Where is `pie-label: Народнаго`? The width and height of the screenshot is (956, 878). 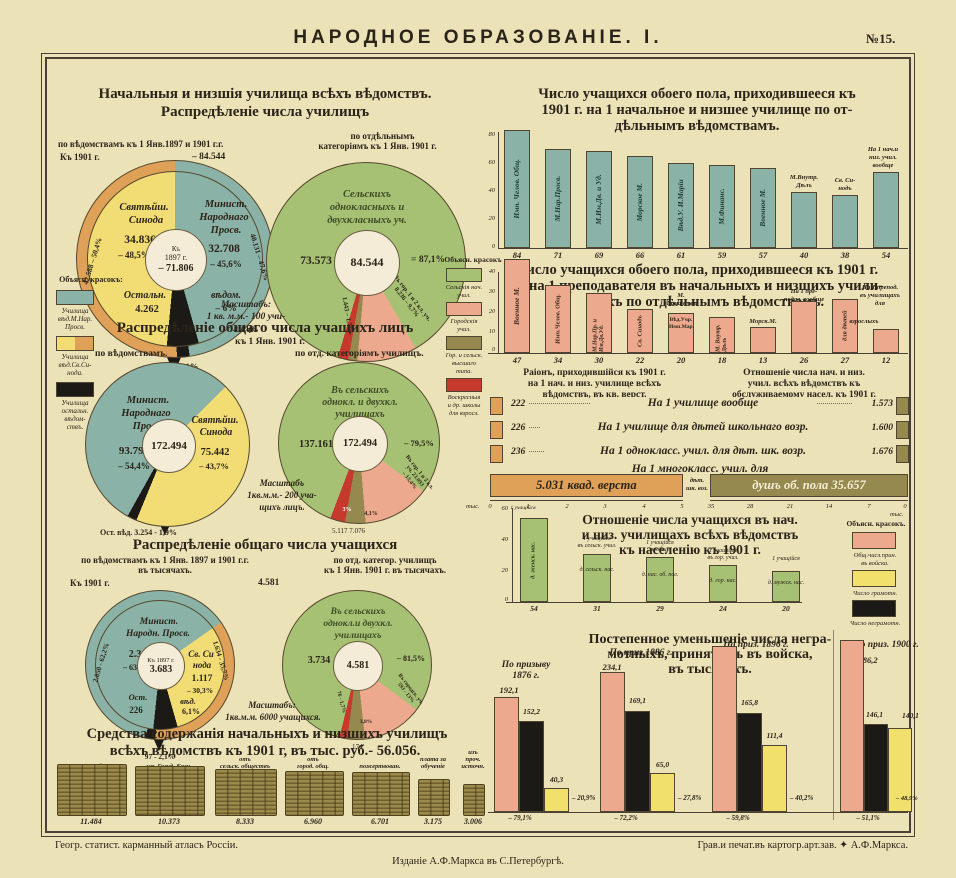 pie-label: Народнаго is located at coordinates (146, 413).